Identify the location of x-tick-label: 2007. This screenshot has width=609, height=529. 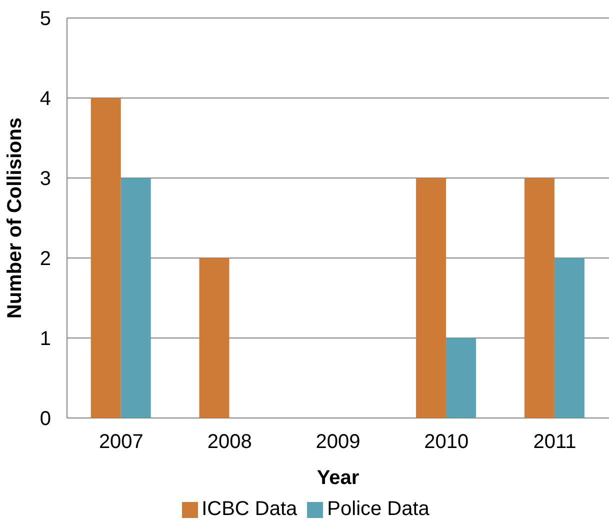
(121, 442).